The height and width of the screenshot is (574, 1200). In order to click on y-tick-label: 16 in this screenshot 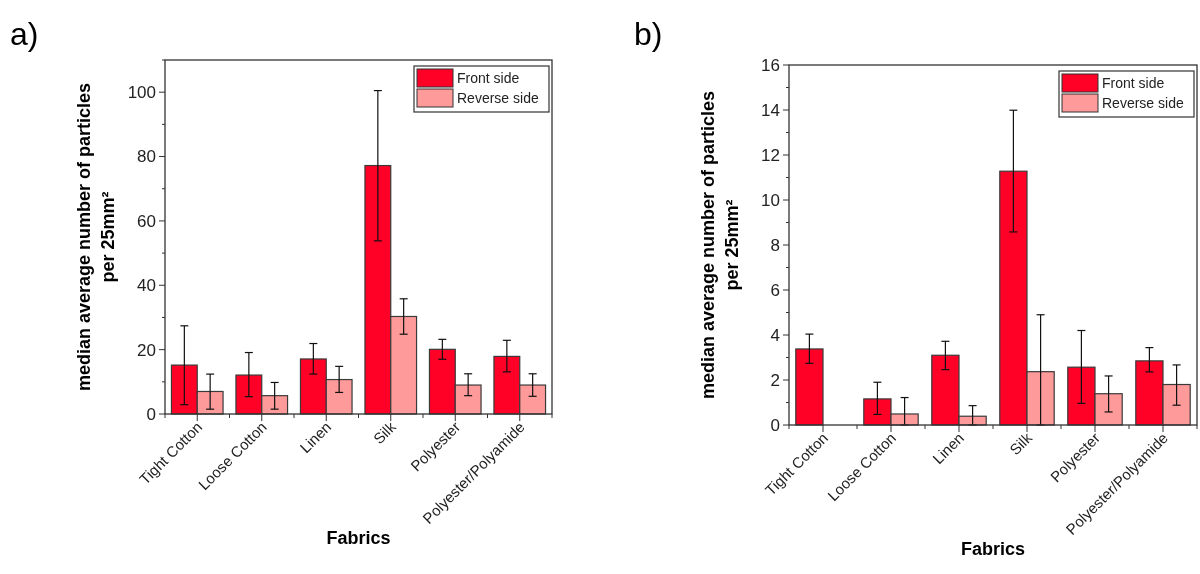, I will do `click(770, 65)`.